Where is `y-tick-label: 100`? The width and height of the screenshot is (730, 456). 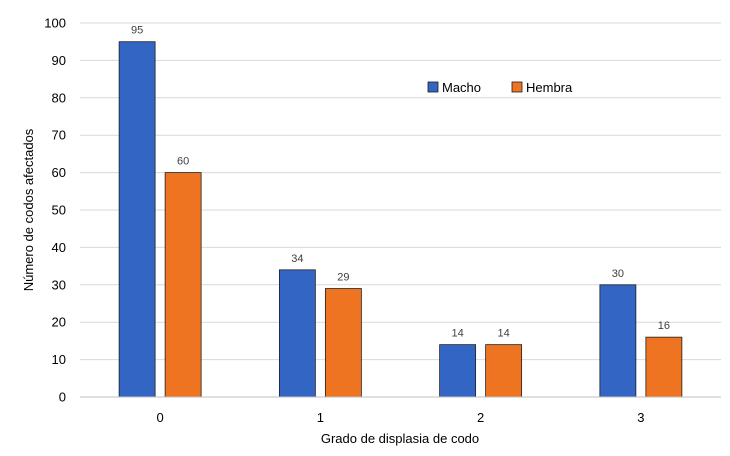
y-tick-label: 100 is located at coordinates (55, 23).